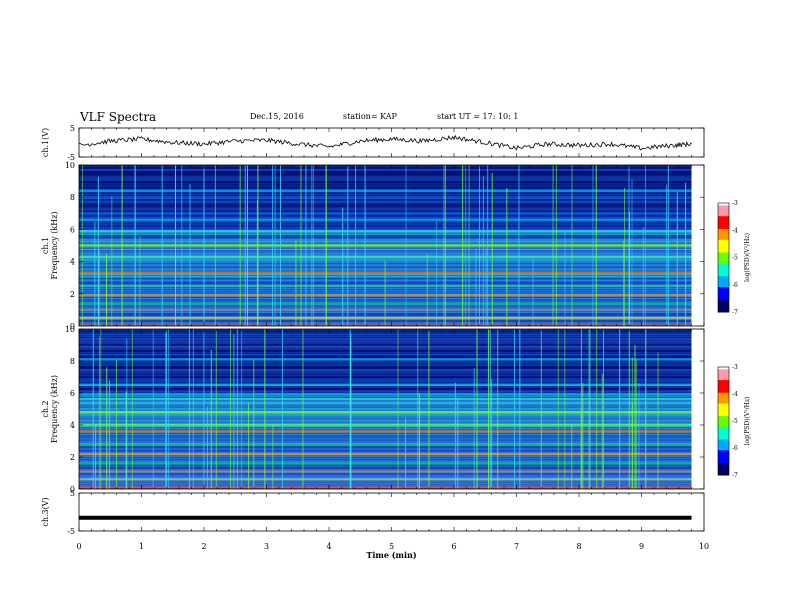 The width and height of the screenshot is (792, 612). What do you see at coordinates (704, 546) in the screenshot?
I see `x-tick-label: 10` at bounding box center [704, 546].